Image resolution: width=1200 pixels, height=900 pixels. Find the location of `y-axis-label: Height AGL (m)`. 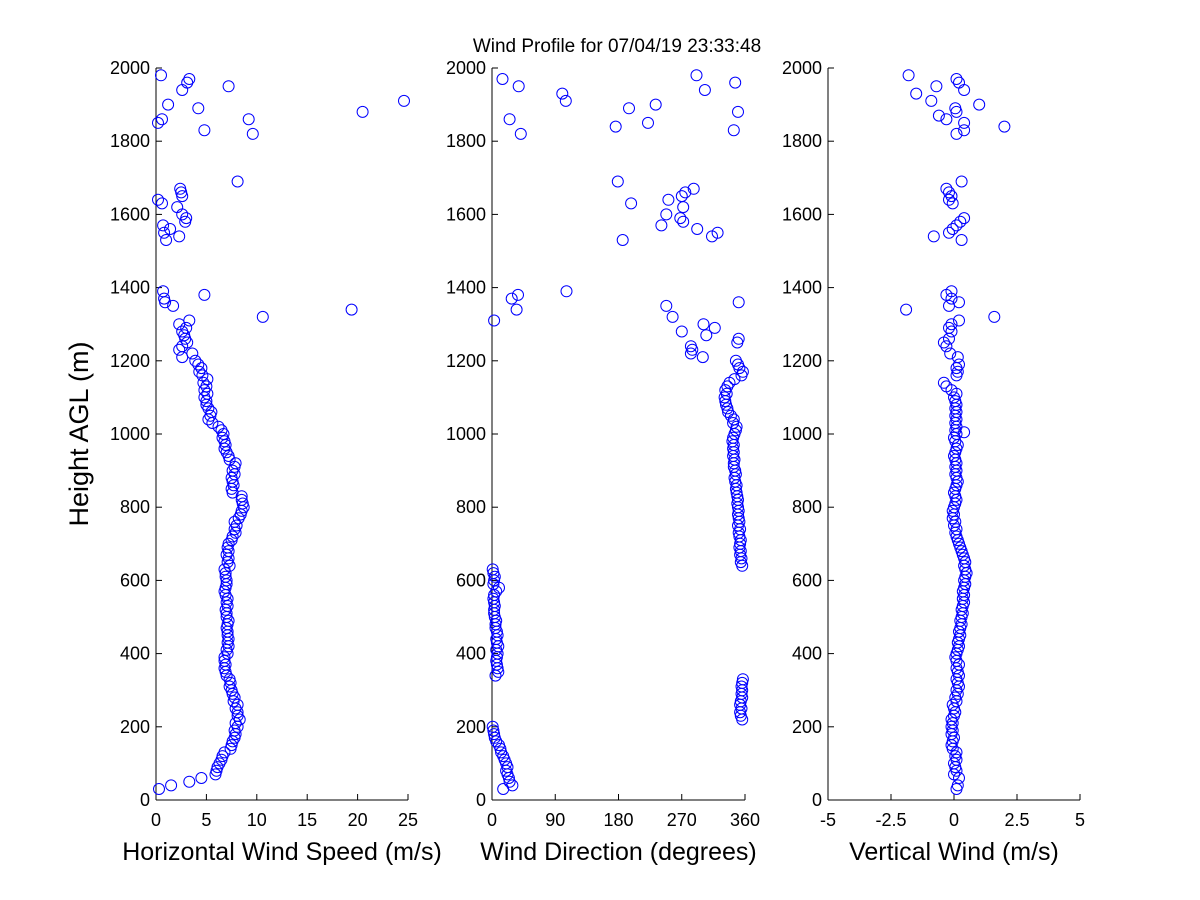

y-axis-label: Height AGL (m) is located at coordinates (79, 433).